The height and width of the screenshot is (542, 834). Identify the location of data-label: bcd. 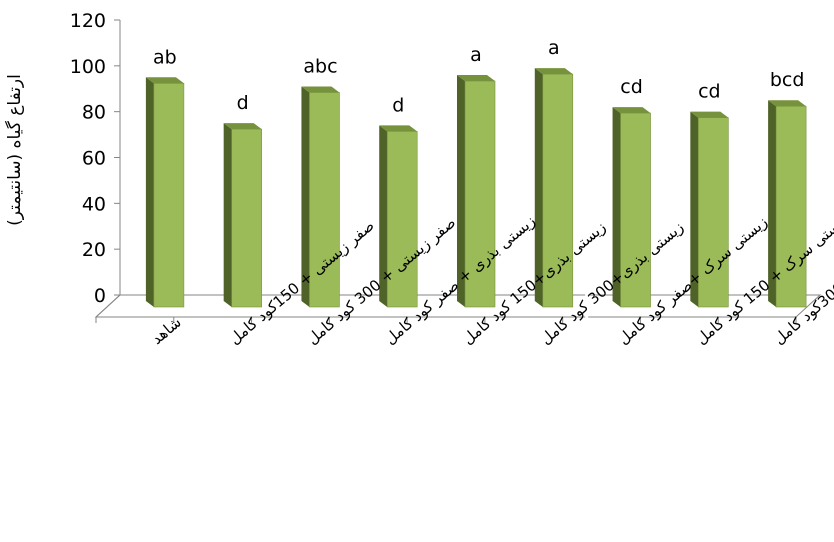
(787, 80).